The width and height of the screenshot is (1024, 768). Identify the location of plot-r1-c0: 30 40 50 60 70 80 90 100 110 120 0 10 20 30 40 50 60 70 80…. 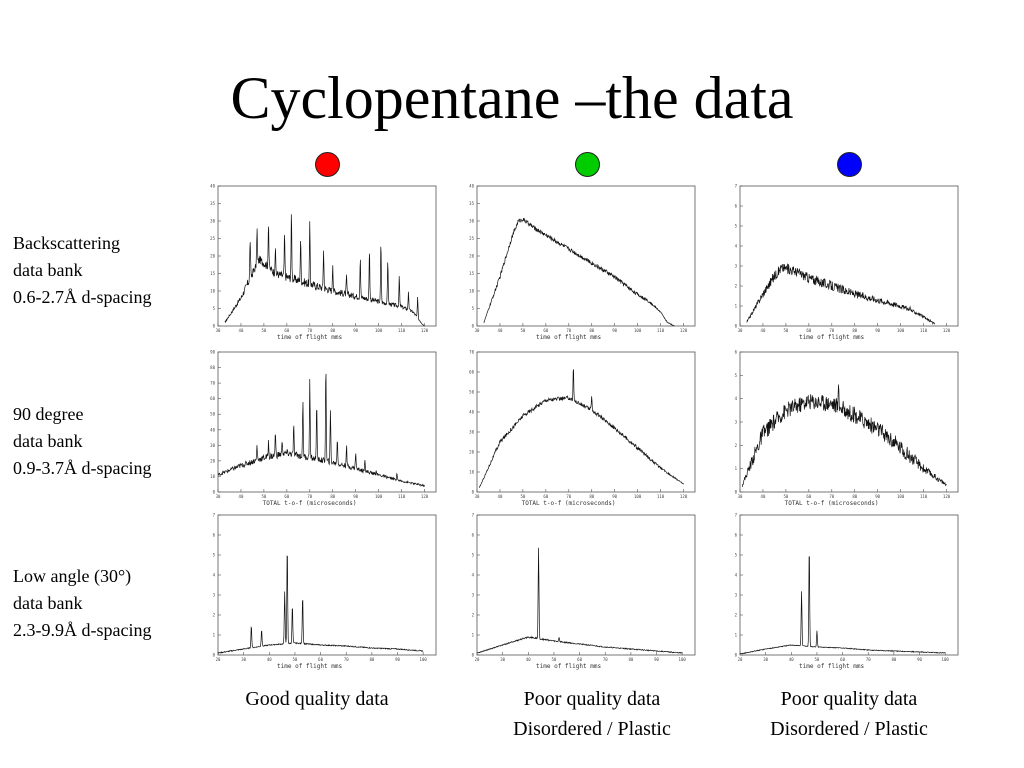
(323, 428).